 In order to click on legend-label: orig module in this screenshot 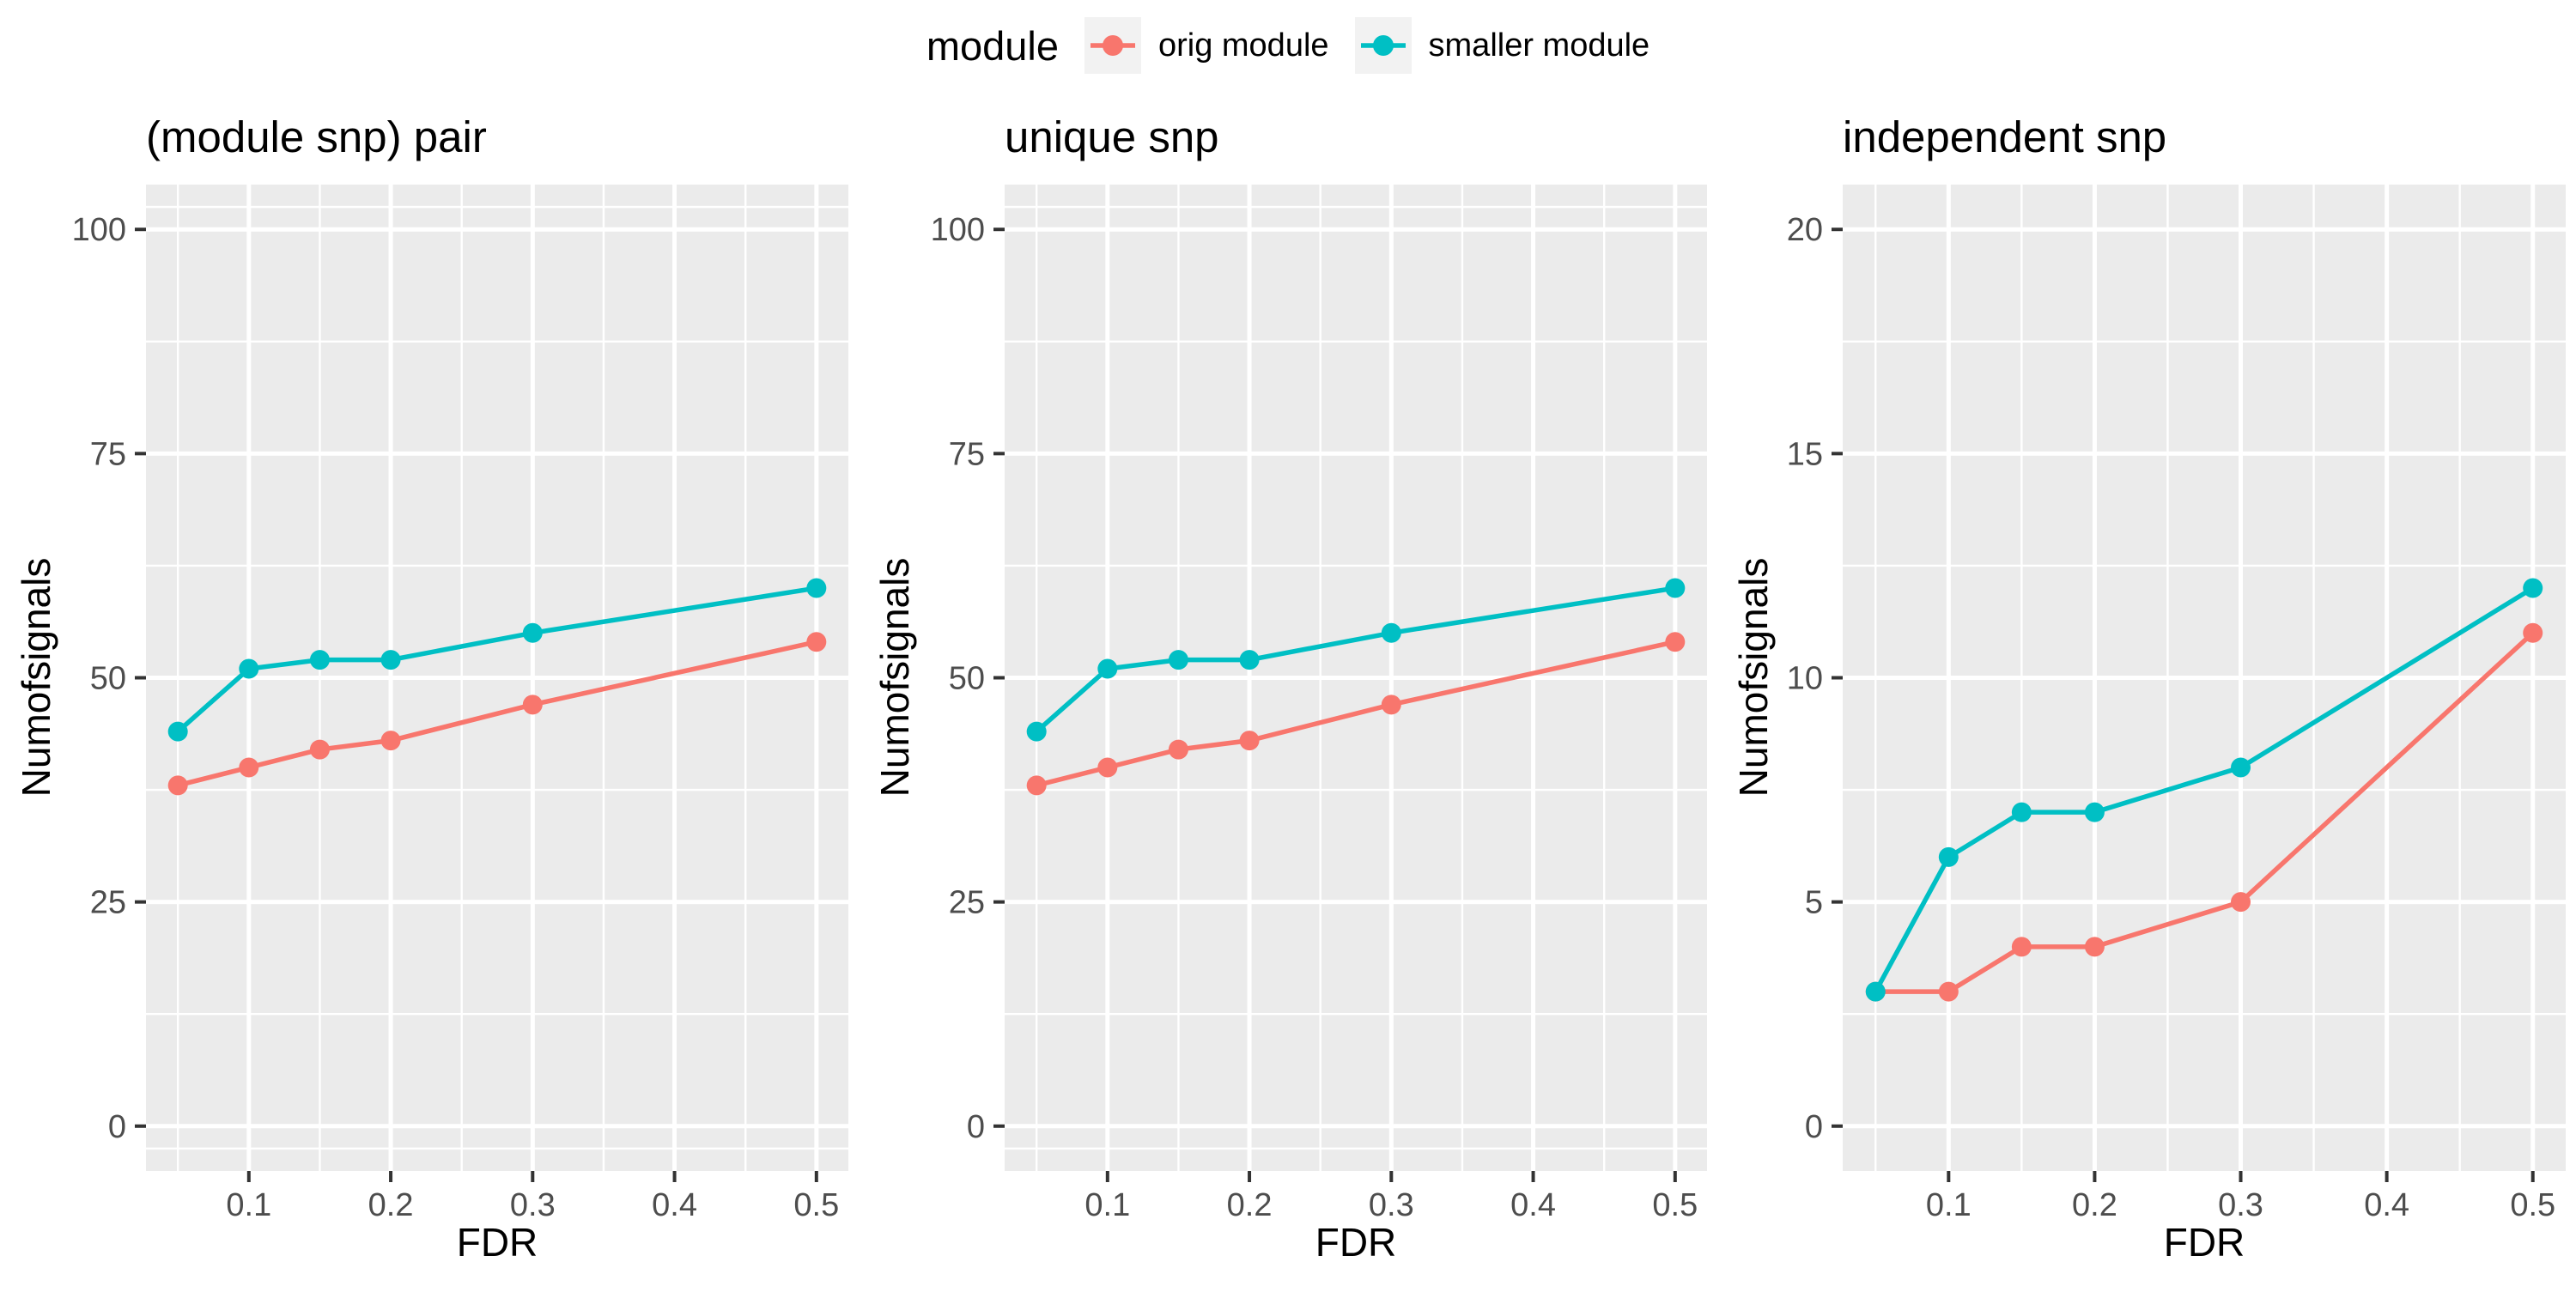, I will do `click(1243, 45)`.